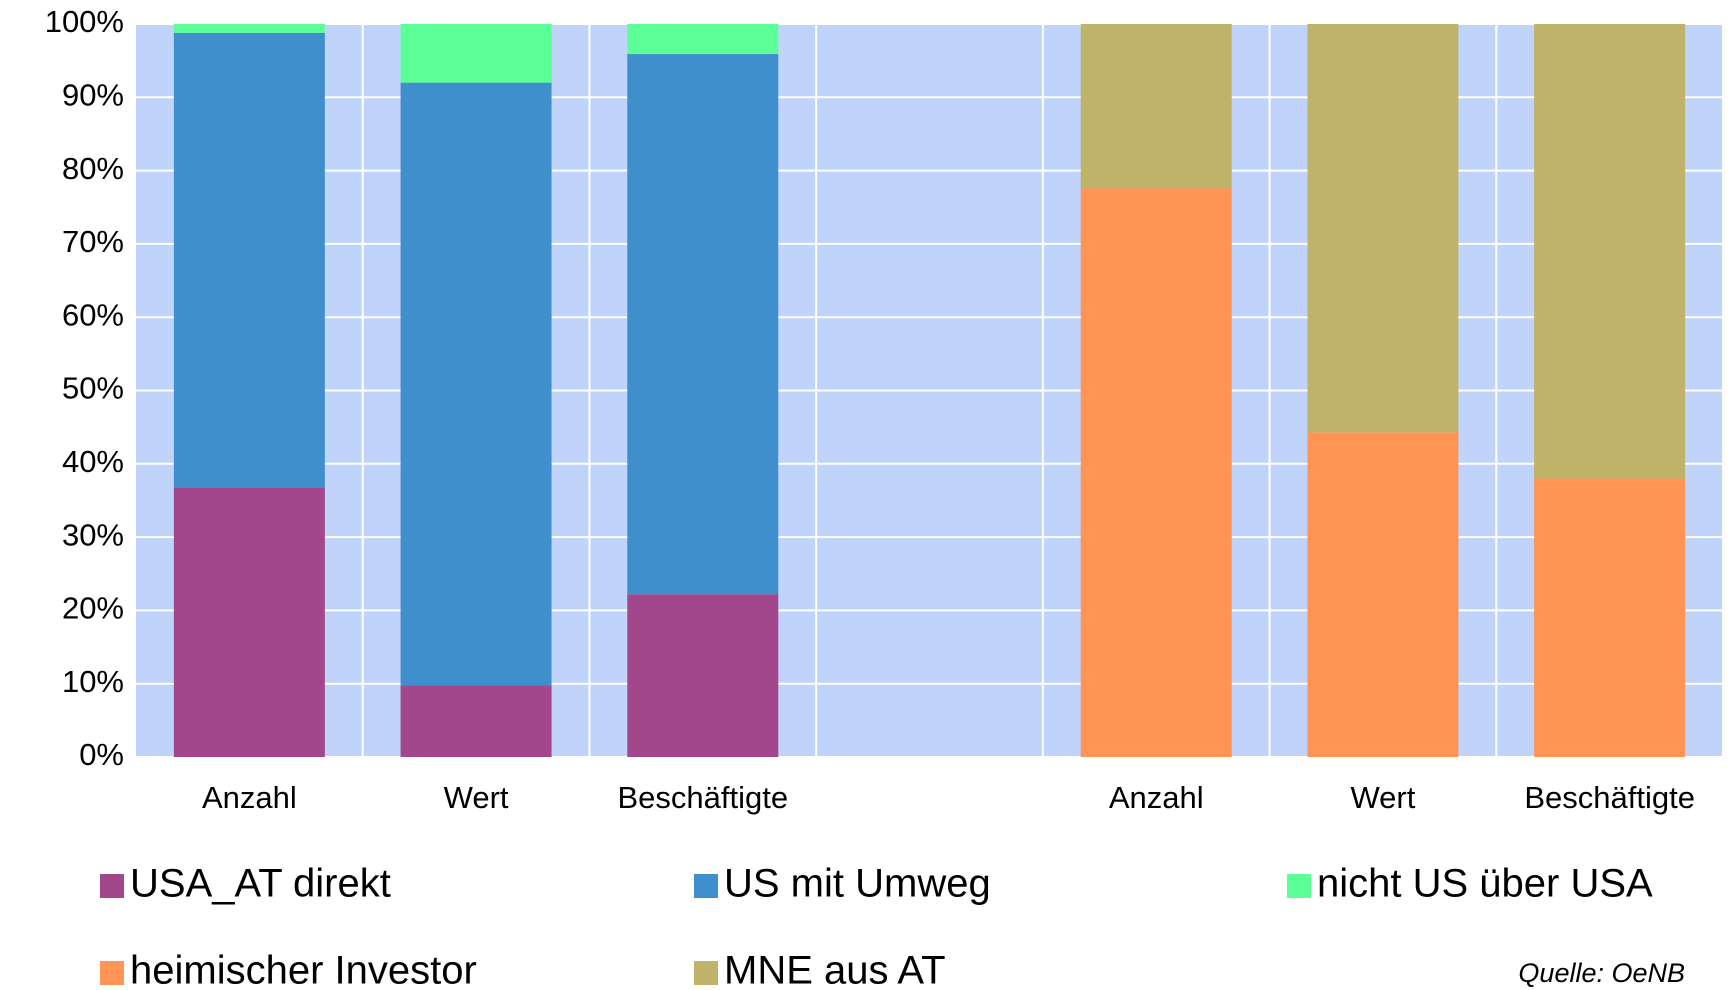 Image resolution: width=1734 pixels, height=990 pixels. I want to click on y-tick-label: 50%, so click(93, 388).